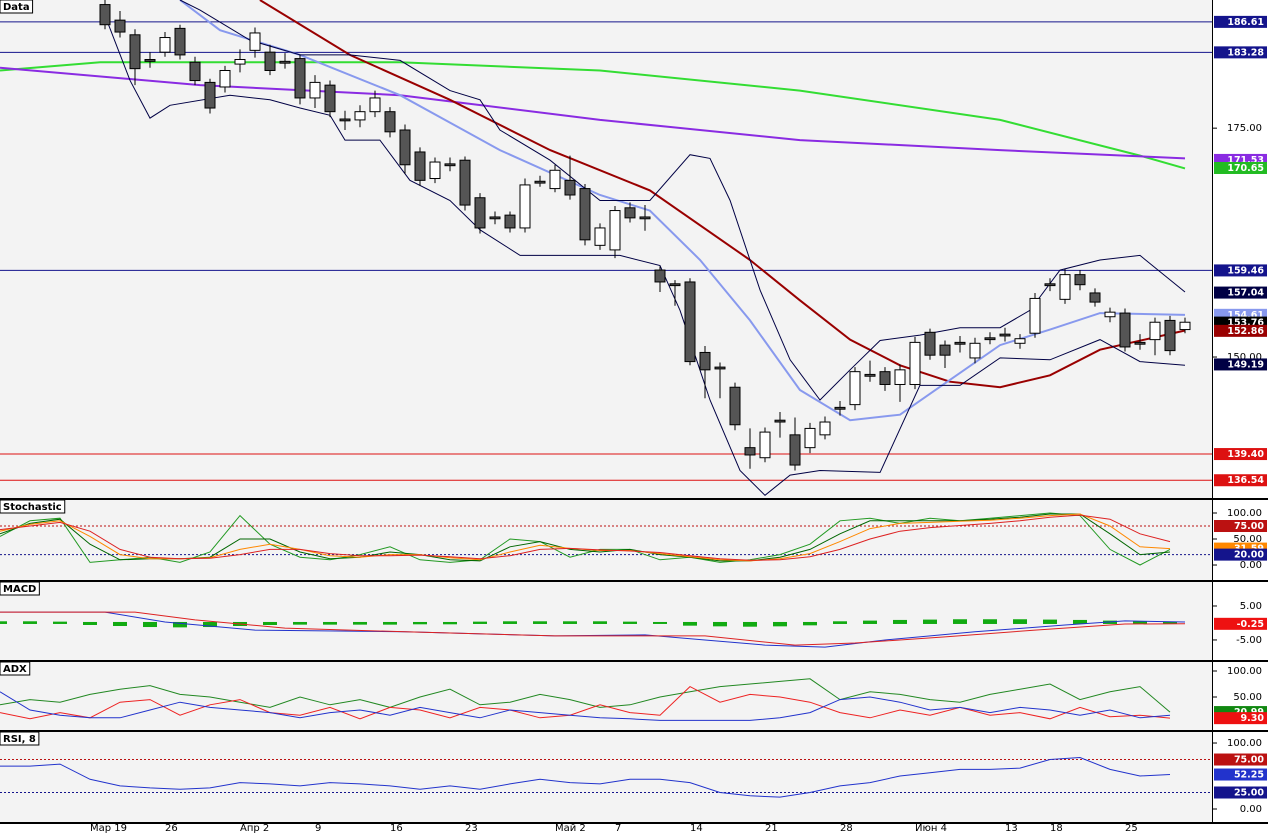 Image resolution: width=1268 pixels, height=834 pixels. Describe the element at coordinates (1245, 293) in the screenshot. I see `price-tag-label: 157.04` at that location.